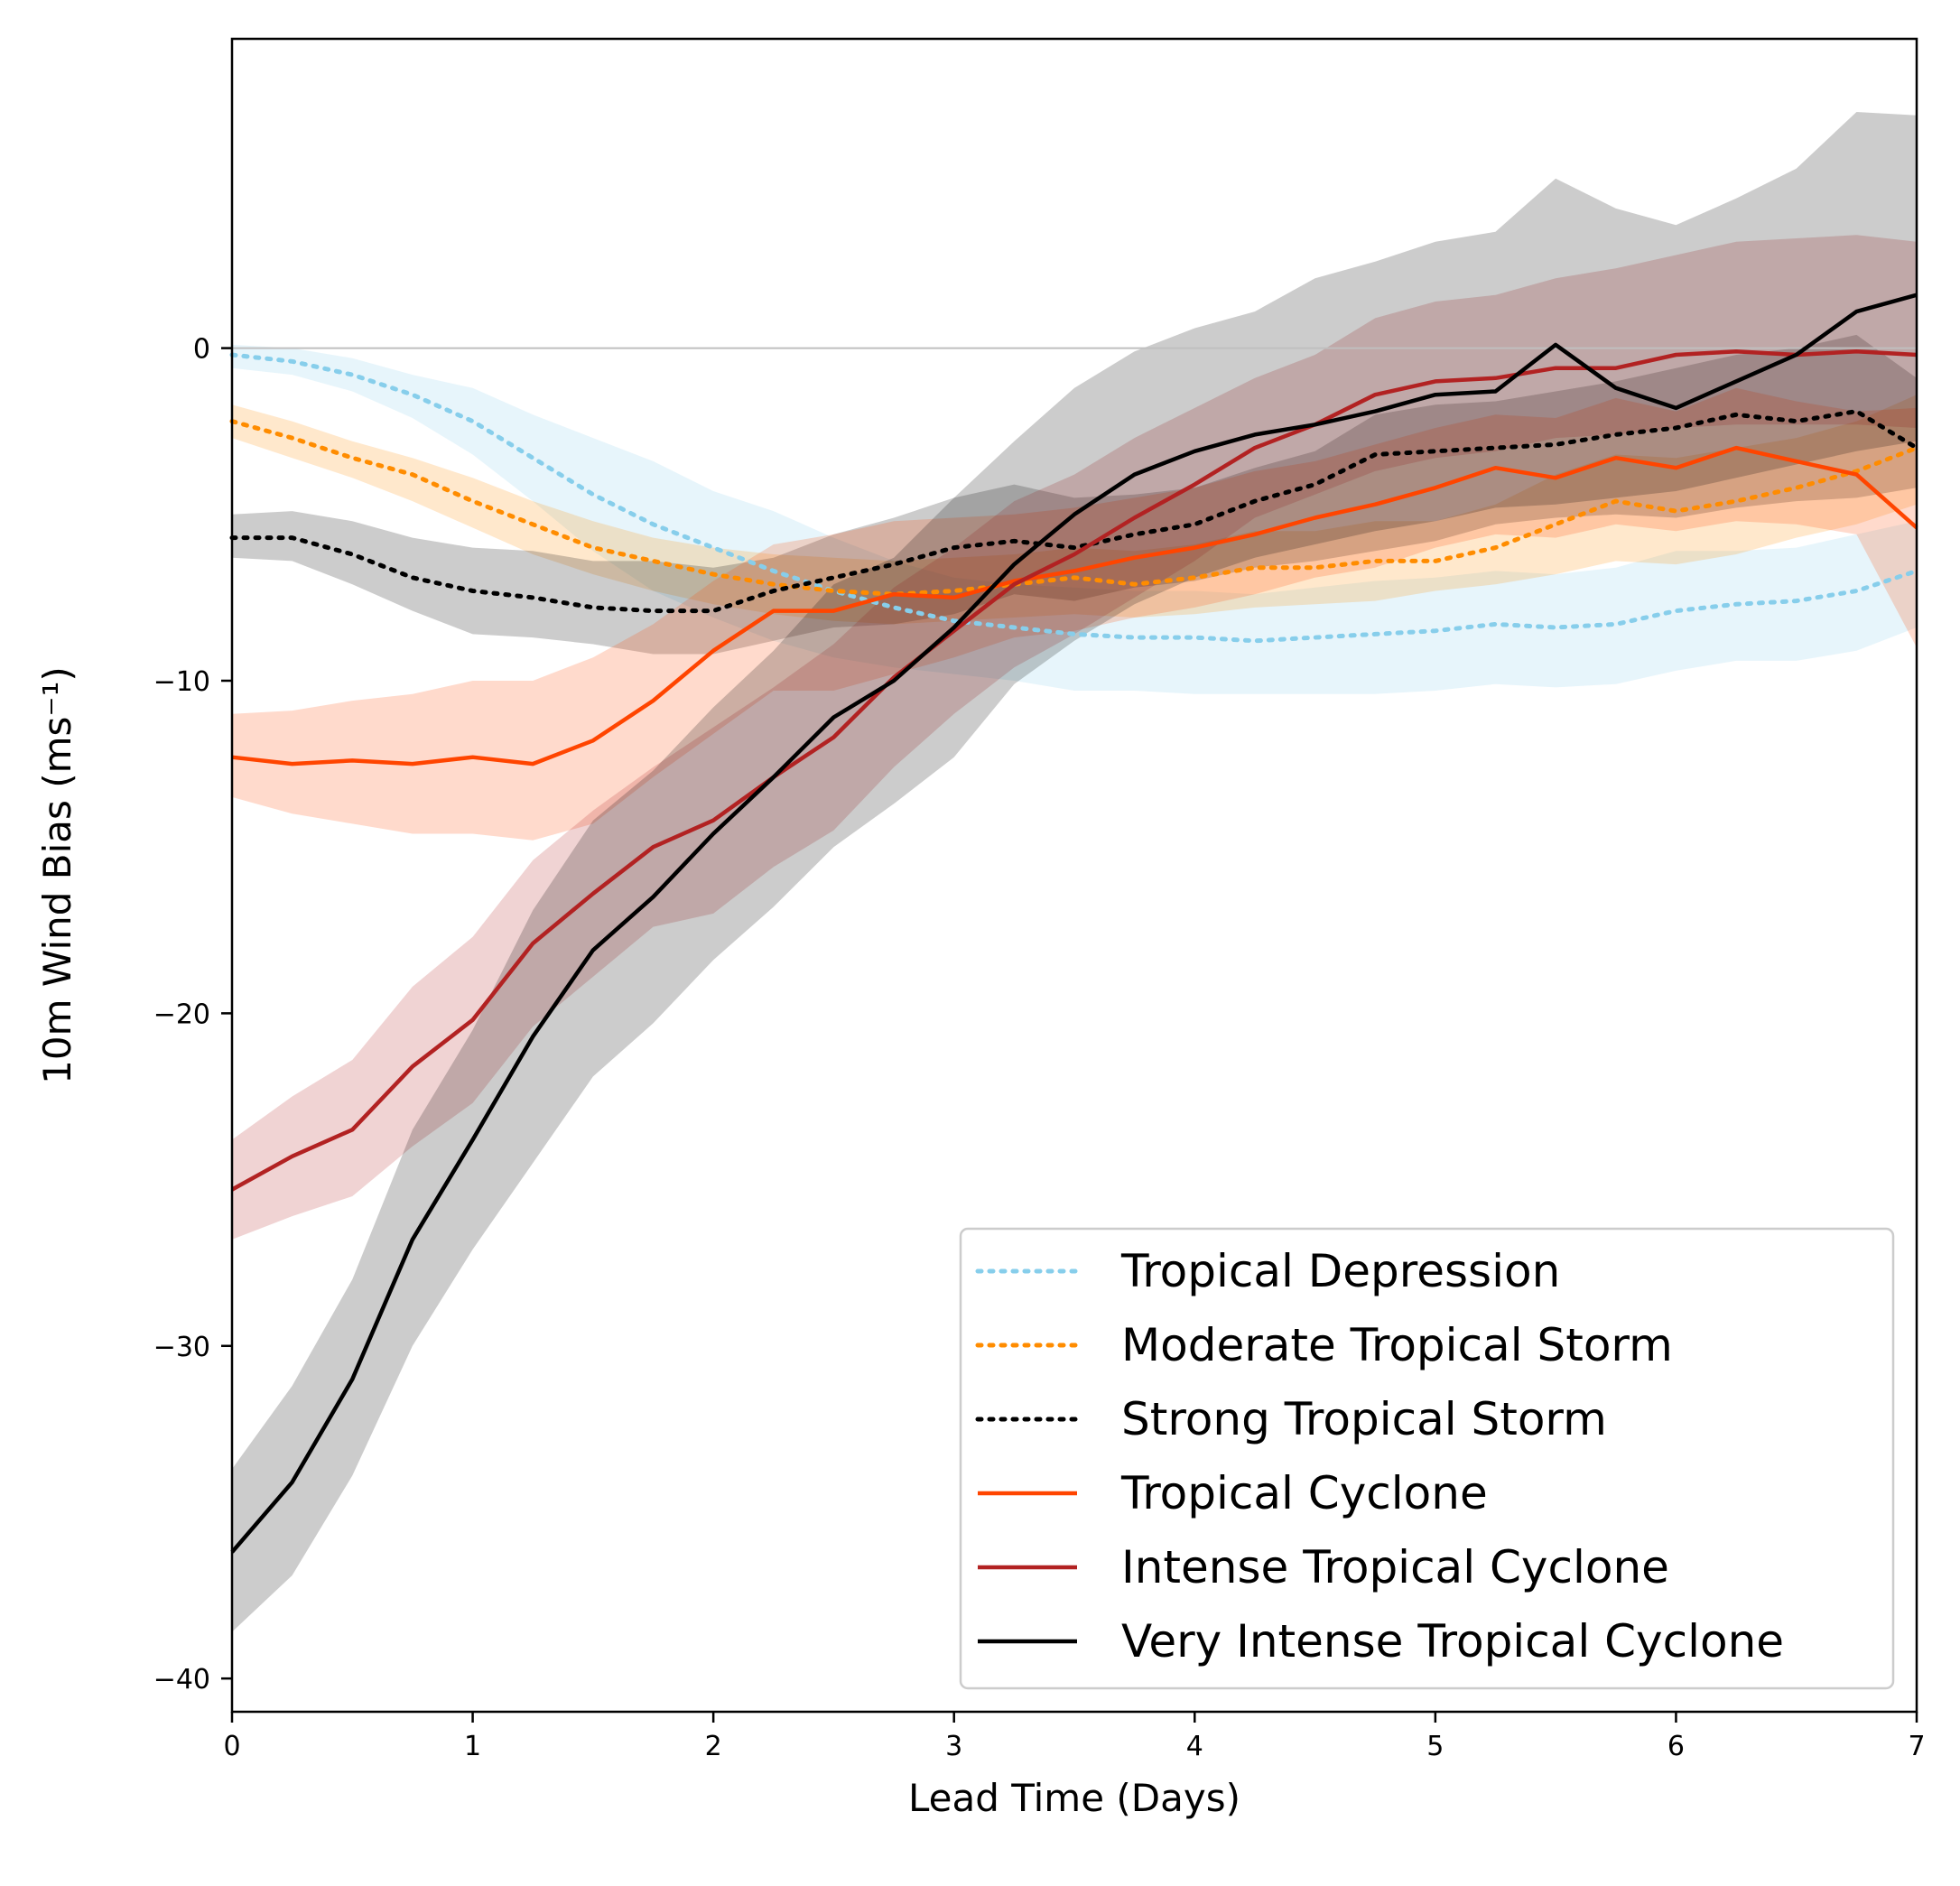  What do you see at coordinates (181, 1347) in the screenshot?
I see `y-tick-label: −30` at bounding box center [181, 1347].